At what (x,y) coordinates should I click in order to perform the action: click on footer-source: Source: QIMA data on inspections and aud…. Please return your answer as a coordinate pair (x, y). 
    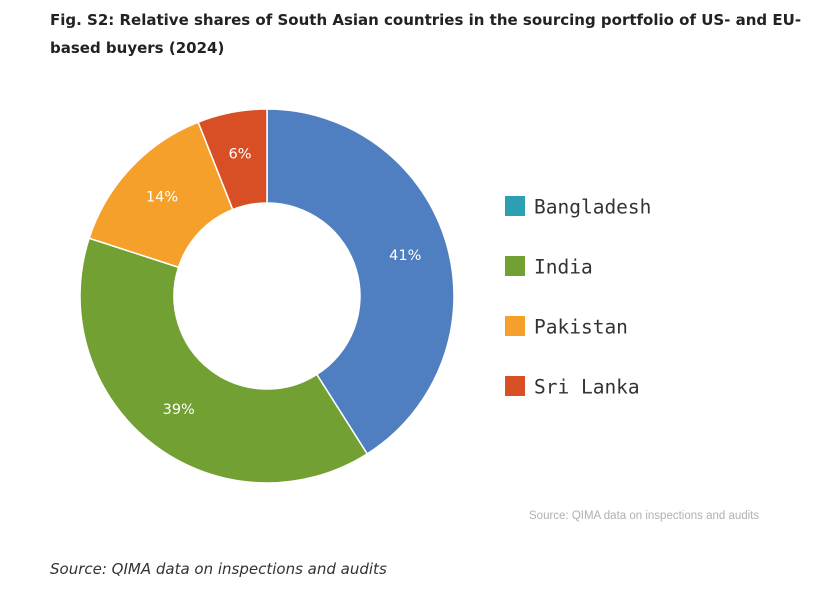
    Looking at the image, I should click on (218, 569).